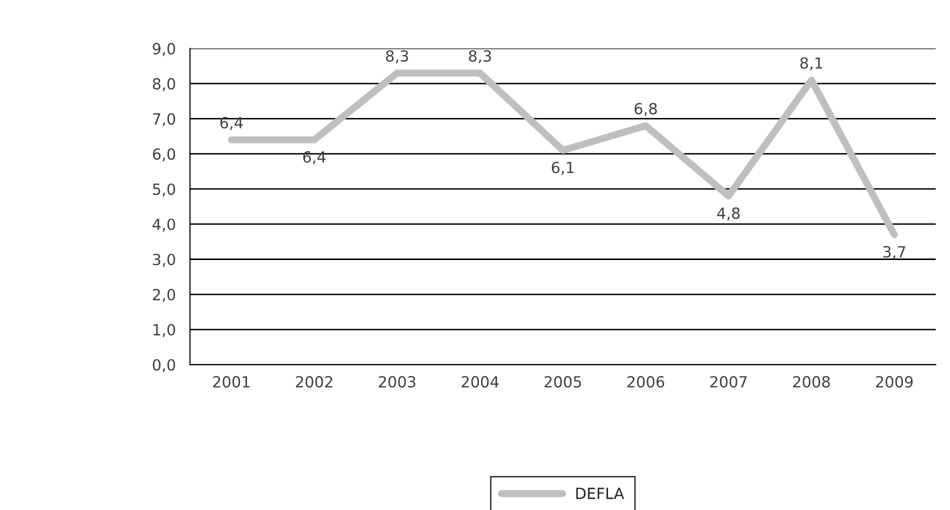 This screenshot has width=950, height=510. Describe the element at coordinates (600, 493) in the screenshot. I see `legend-label: DEFLA` at that location.